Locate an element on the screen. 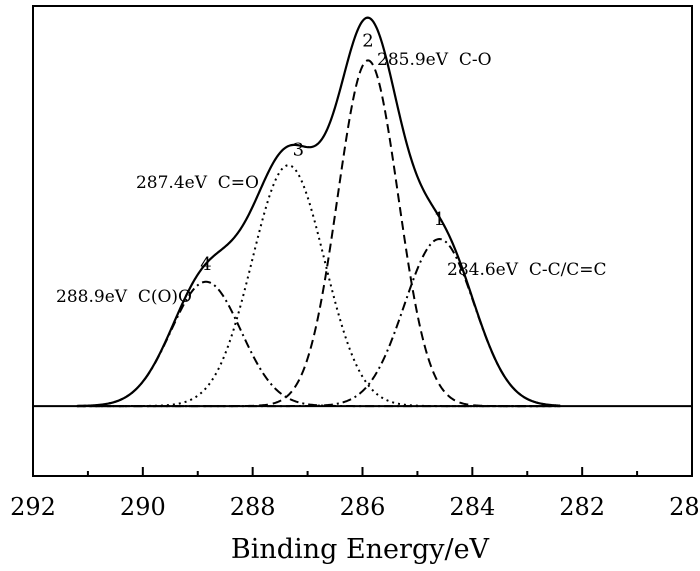 The height and width of the screenshot is (571, 700). peak-2-annotation: 285.9eV C-O is located at coordinates (434, 60).